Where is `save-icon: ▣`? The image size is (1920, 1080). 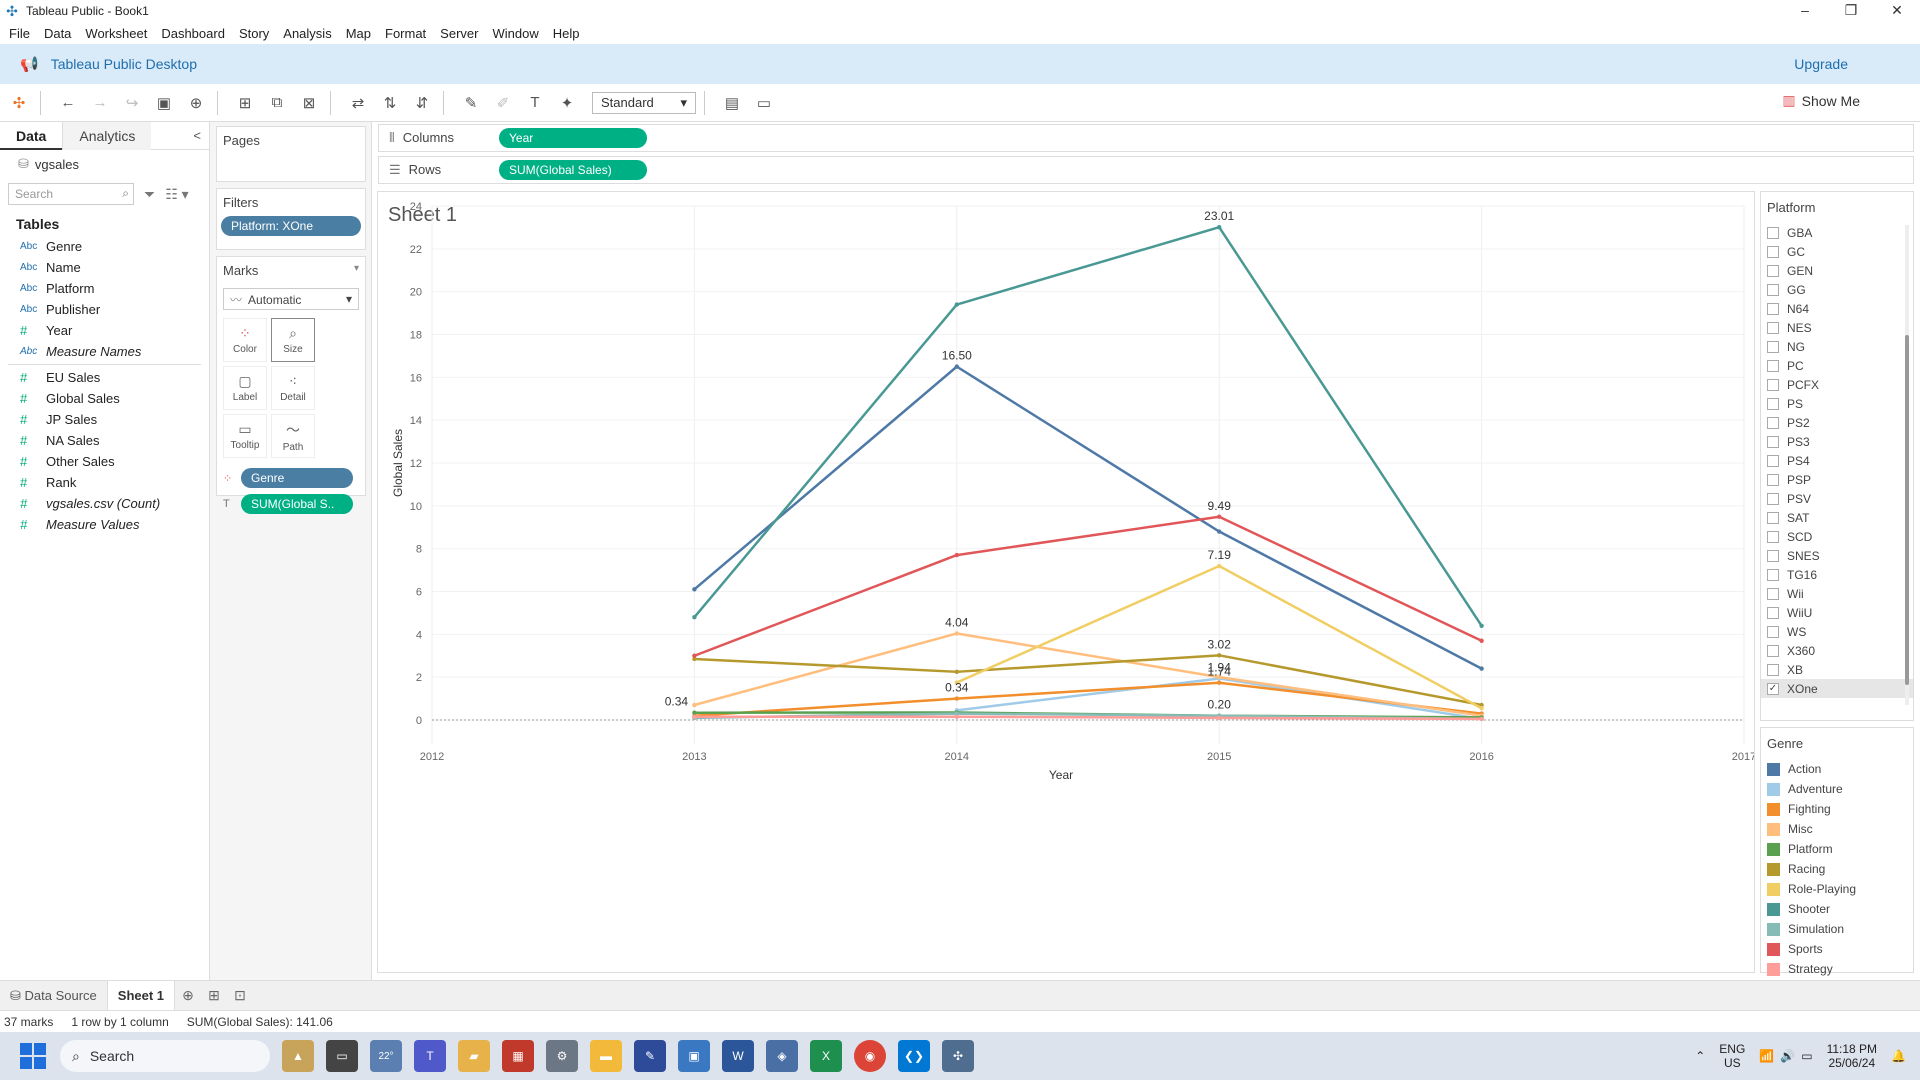
save-icon: ▣ is located at coordinates (164, 103).